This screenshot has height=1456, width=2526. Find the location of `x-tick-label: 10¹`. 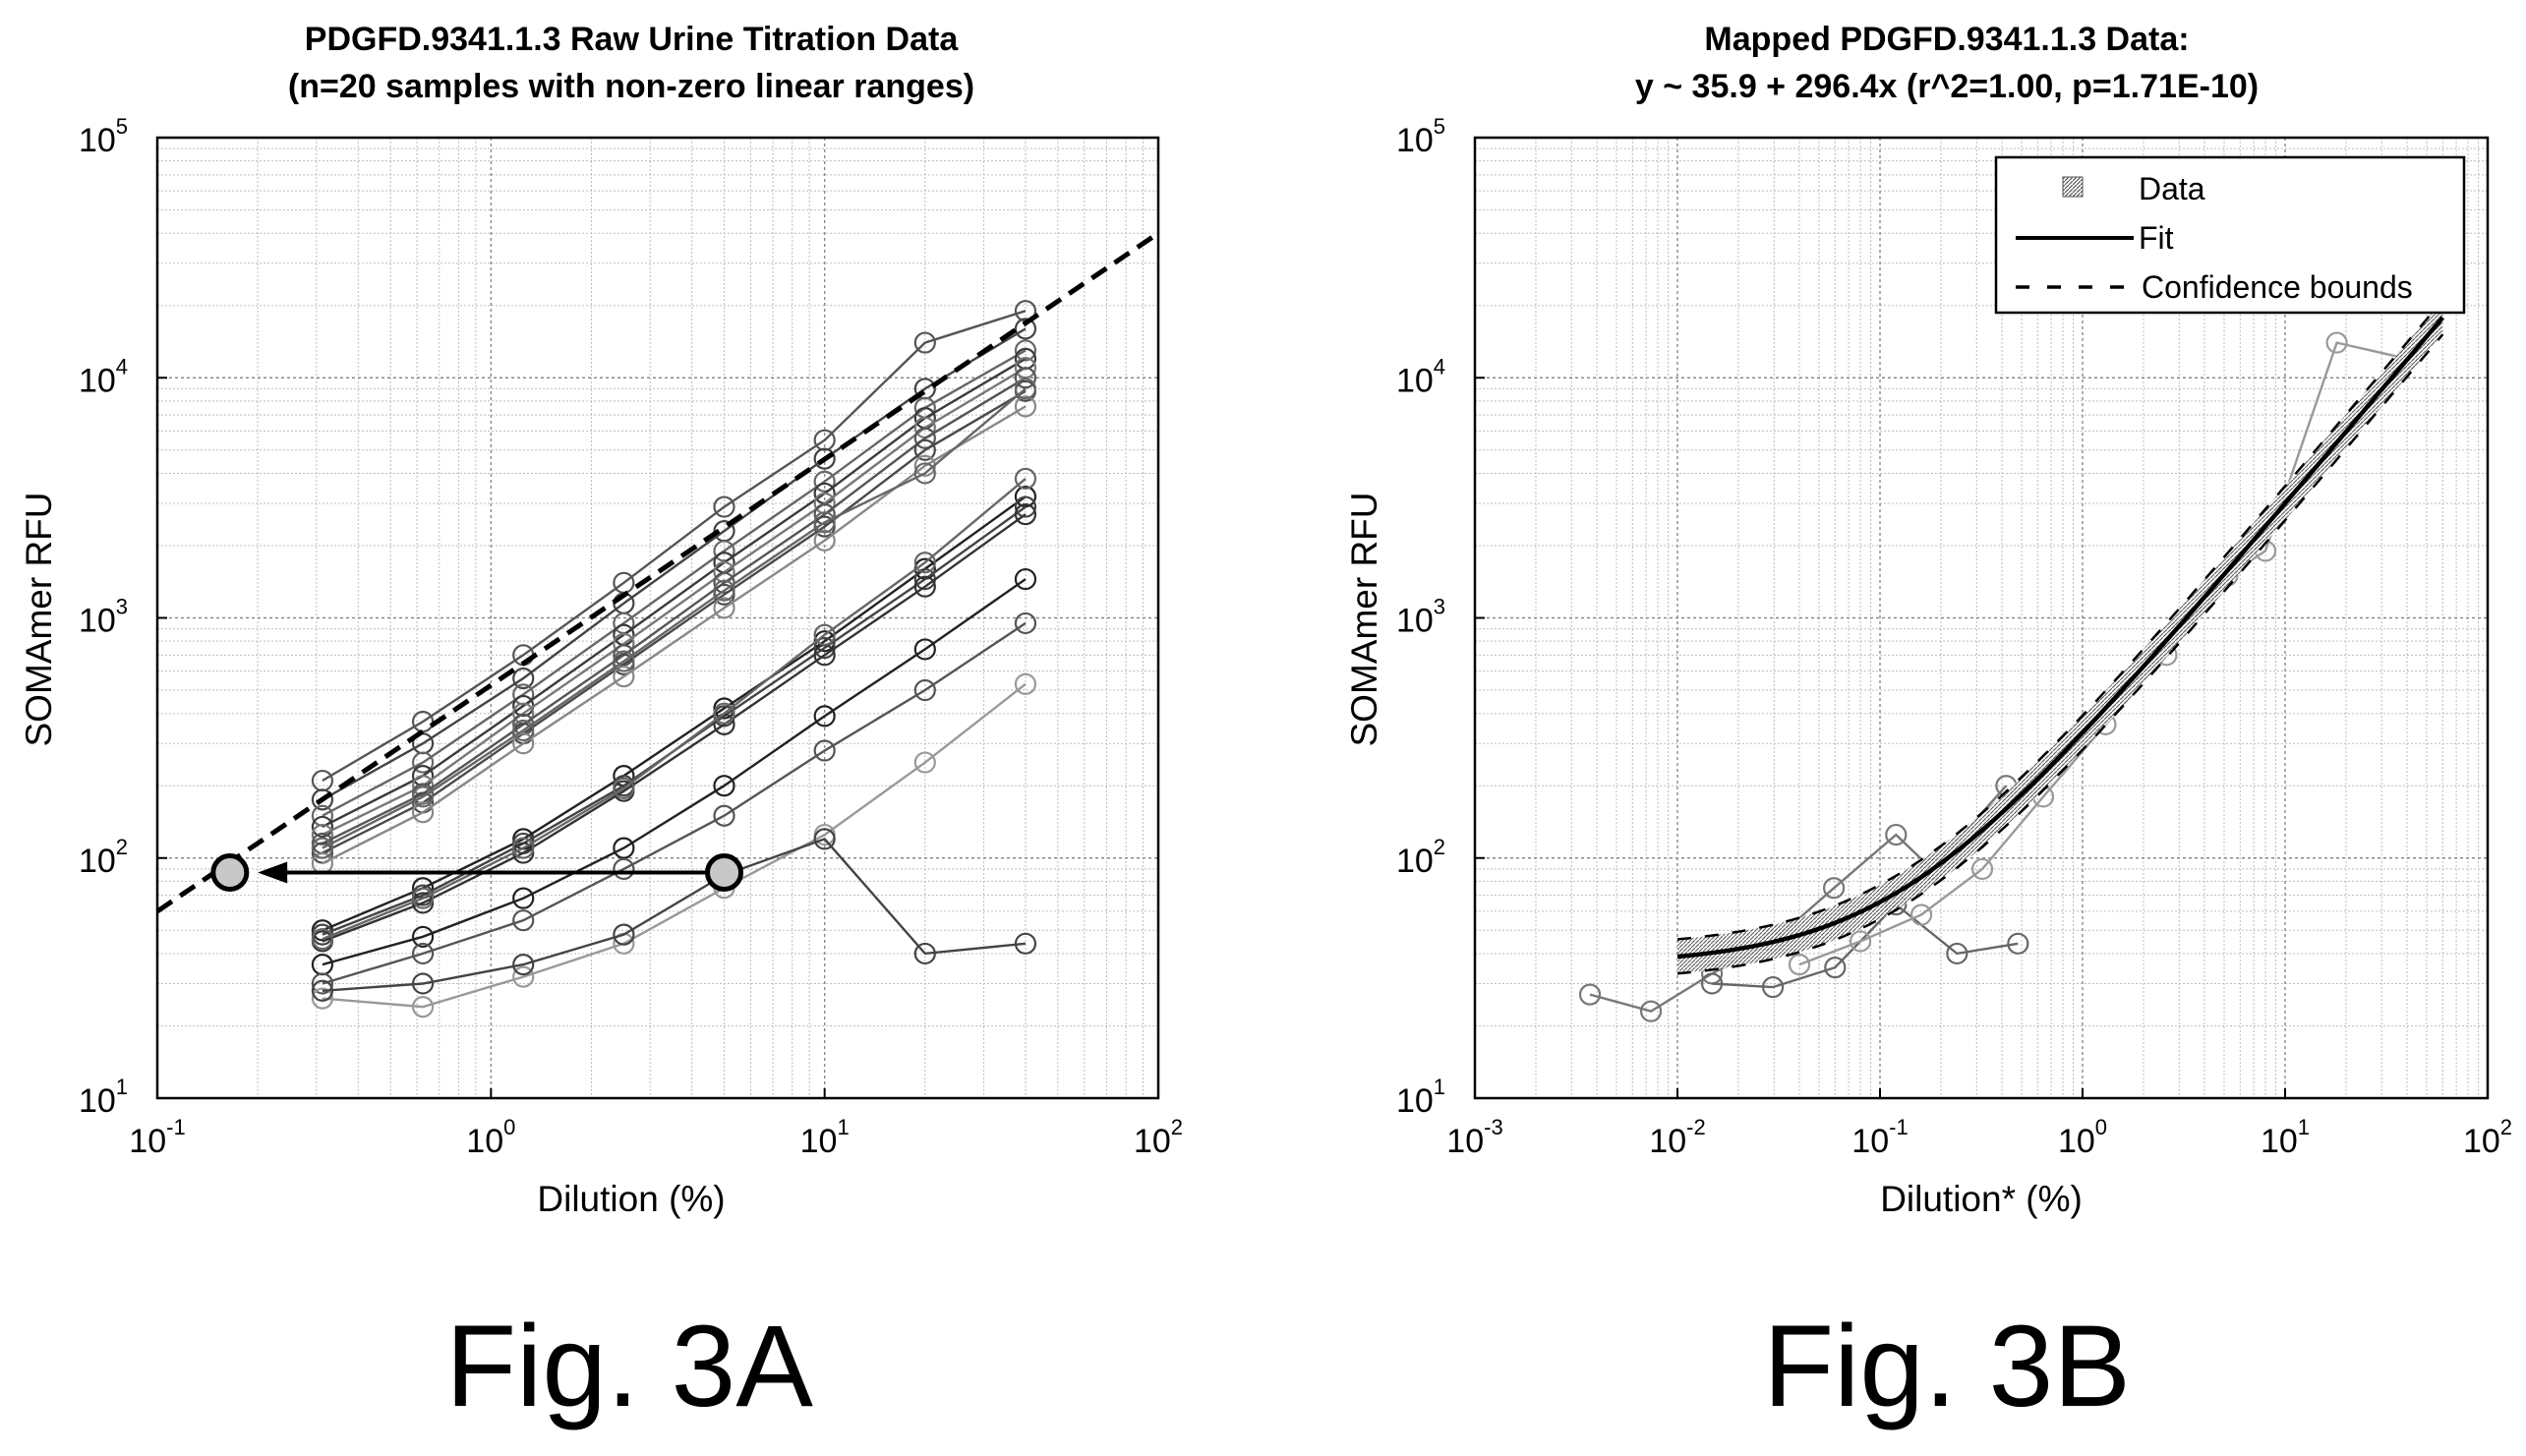

x-tick-label: 10¹ is located at coordinates (825, 1137).